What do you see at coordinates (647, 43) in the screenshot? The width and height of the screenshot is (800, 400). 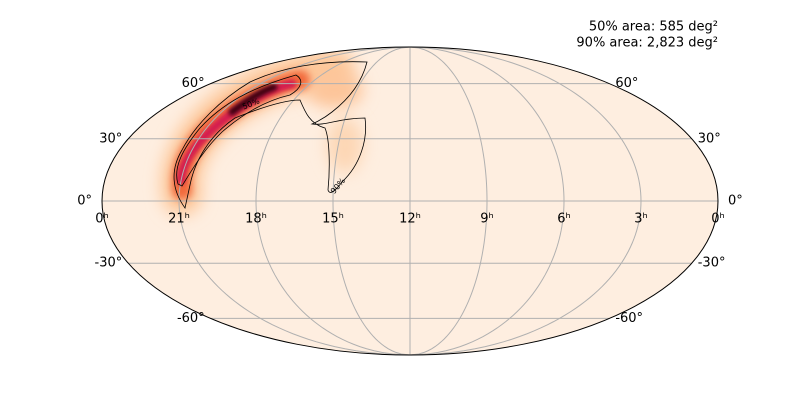 I see `annotation: 90% area: 2,823 deg²` at bounding box center [647, 43].